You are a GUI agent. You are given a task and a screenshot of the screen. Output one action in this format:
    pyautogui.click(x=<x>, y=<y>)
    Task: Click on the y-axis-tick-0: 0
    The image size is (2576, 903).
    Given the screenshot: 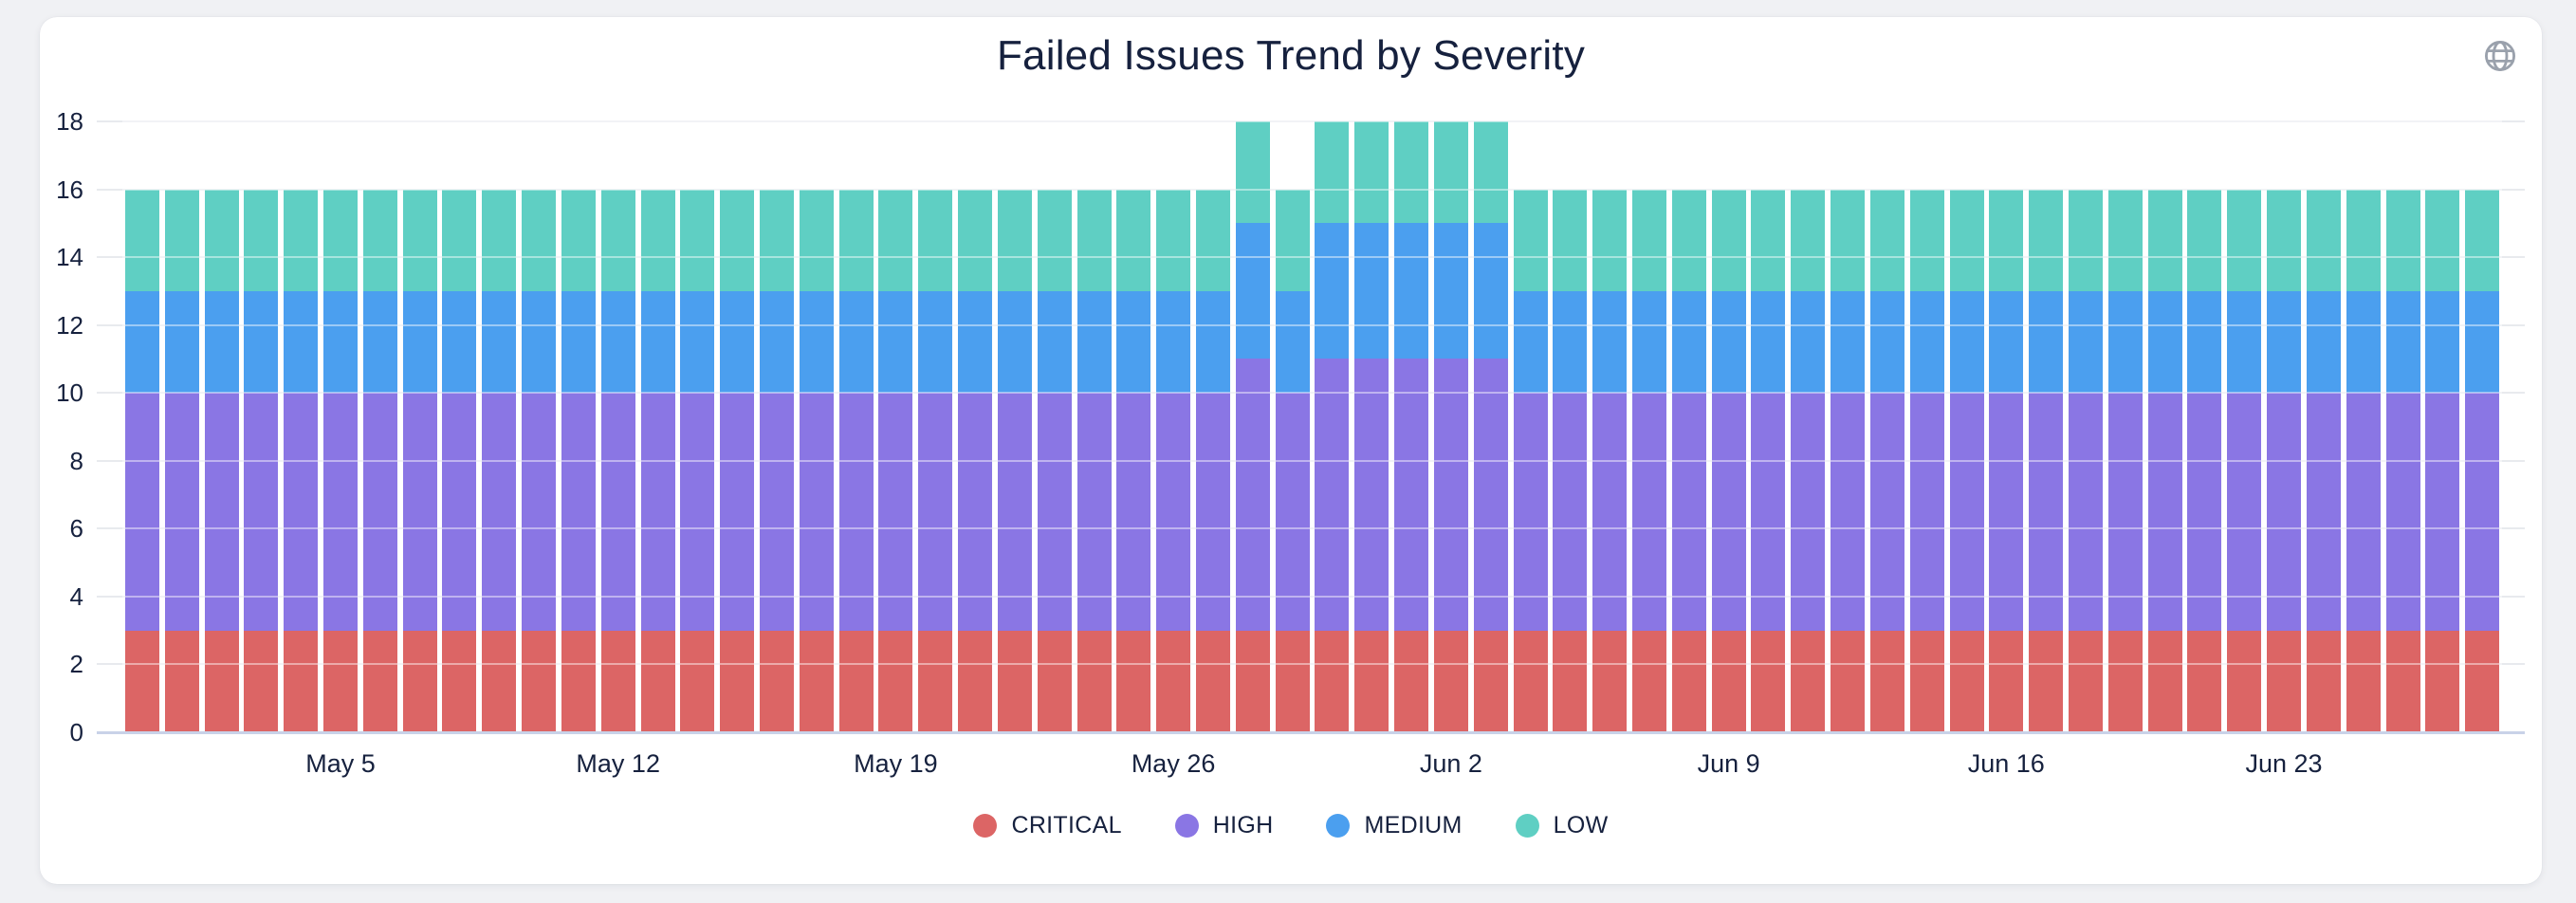 What is the action you would take?
    pyautogui.click(x=76, y=732)
    